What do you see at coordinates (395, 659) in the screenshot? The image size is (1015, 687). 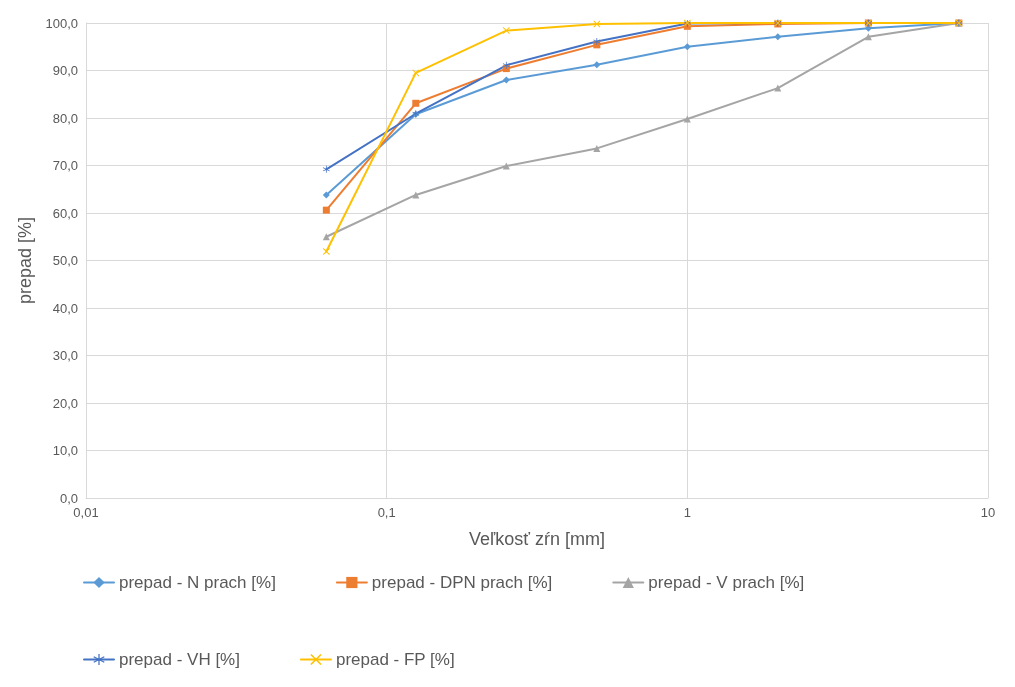 I see `legend-label: prepad - FP [%]` at bounding box center [395, 659].